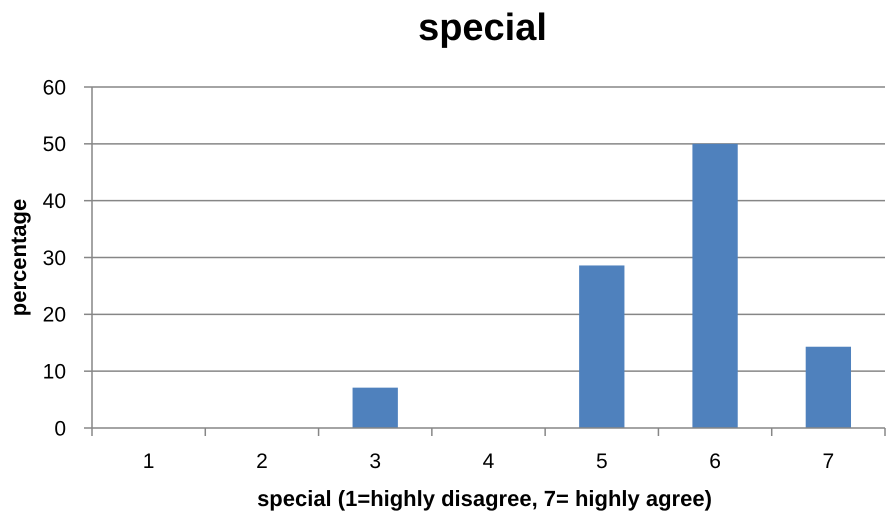 The image size is (888, 519). What do you see at coordinates (18, 257) in the screenshot?
I see `y-axis-title: percentage` at bounding box center [18, 257].